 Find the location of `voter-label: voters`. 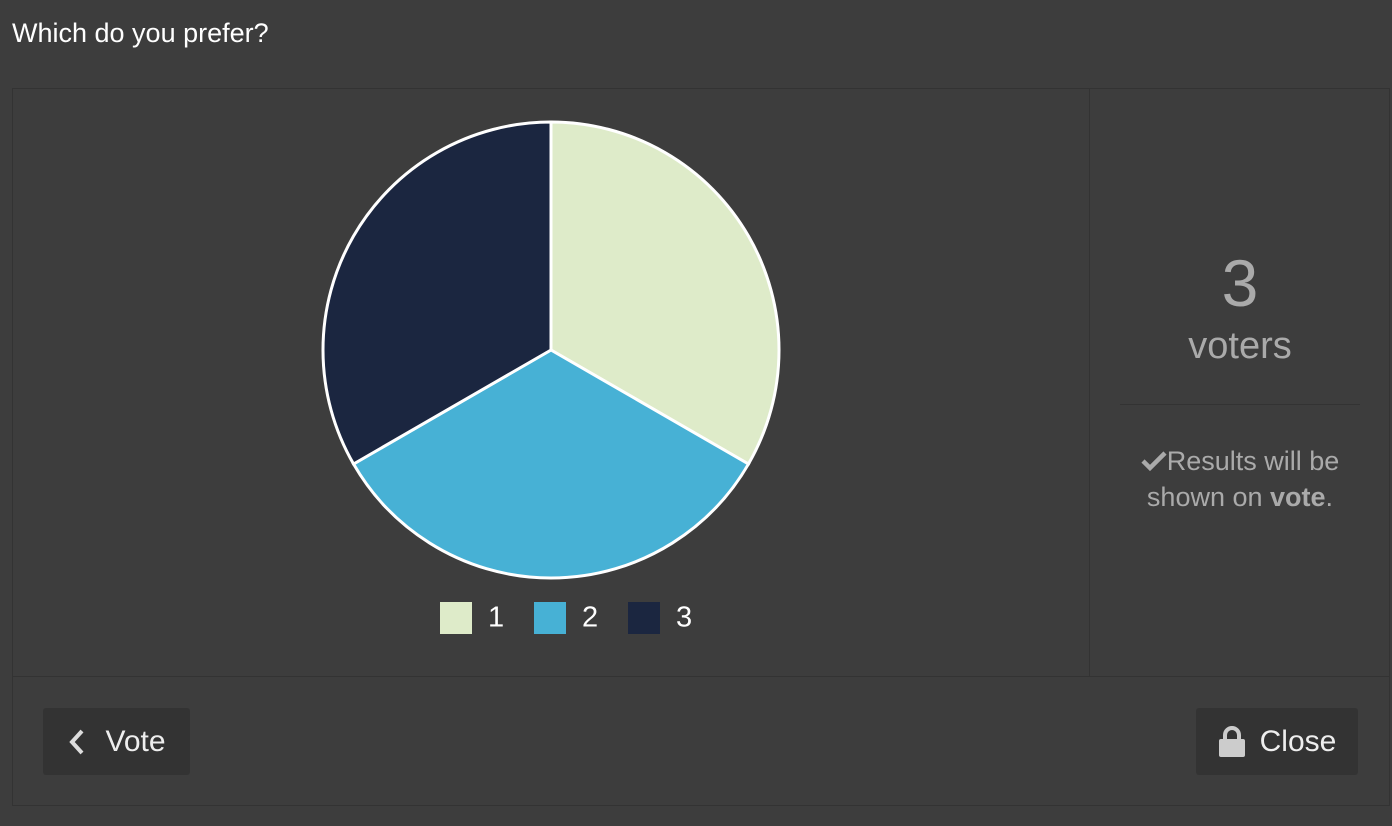

voter-label: voters is located at coordinates (1240, 346).